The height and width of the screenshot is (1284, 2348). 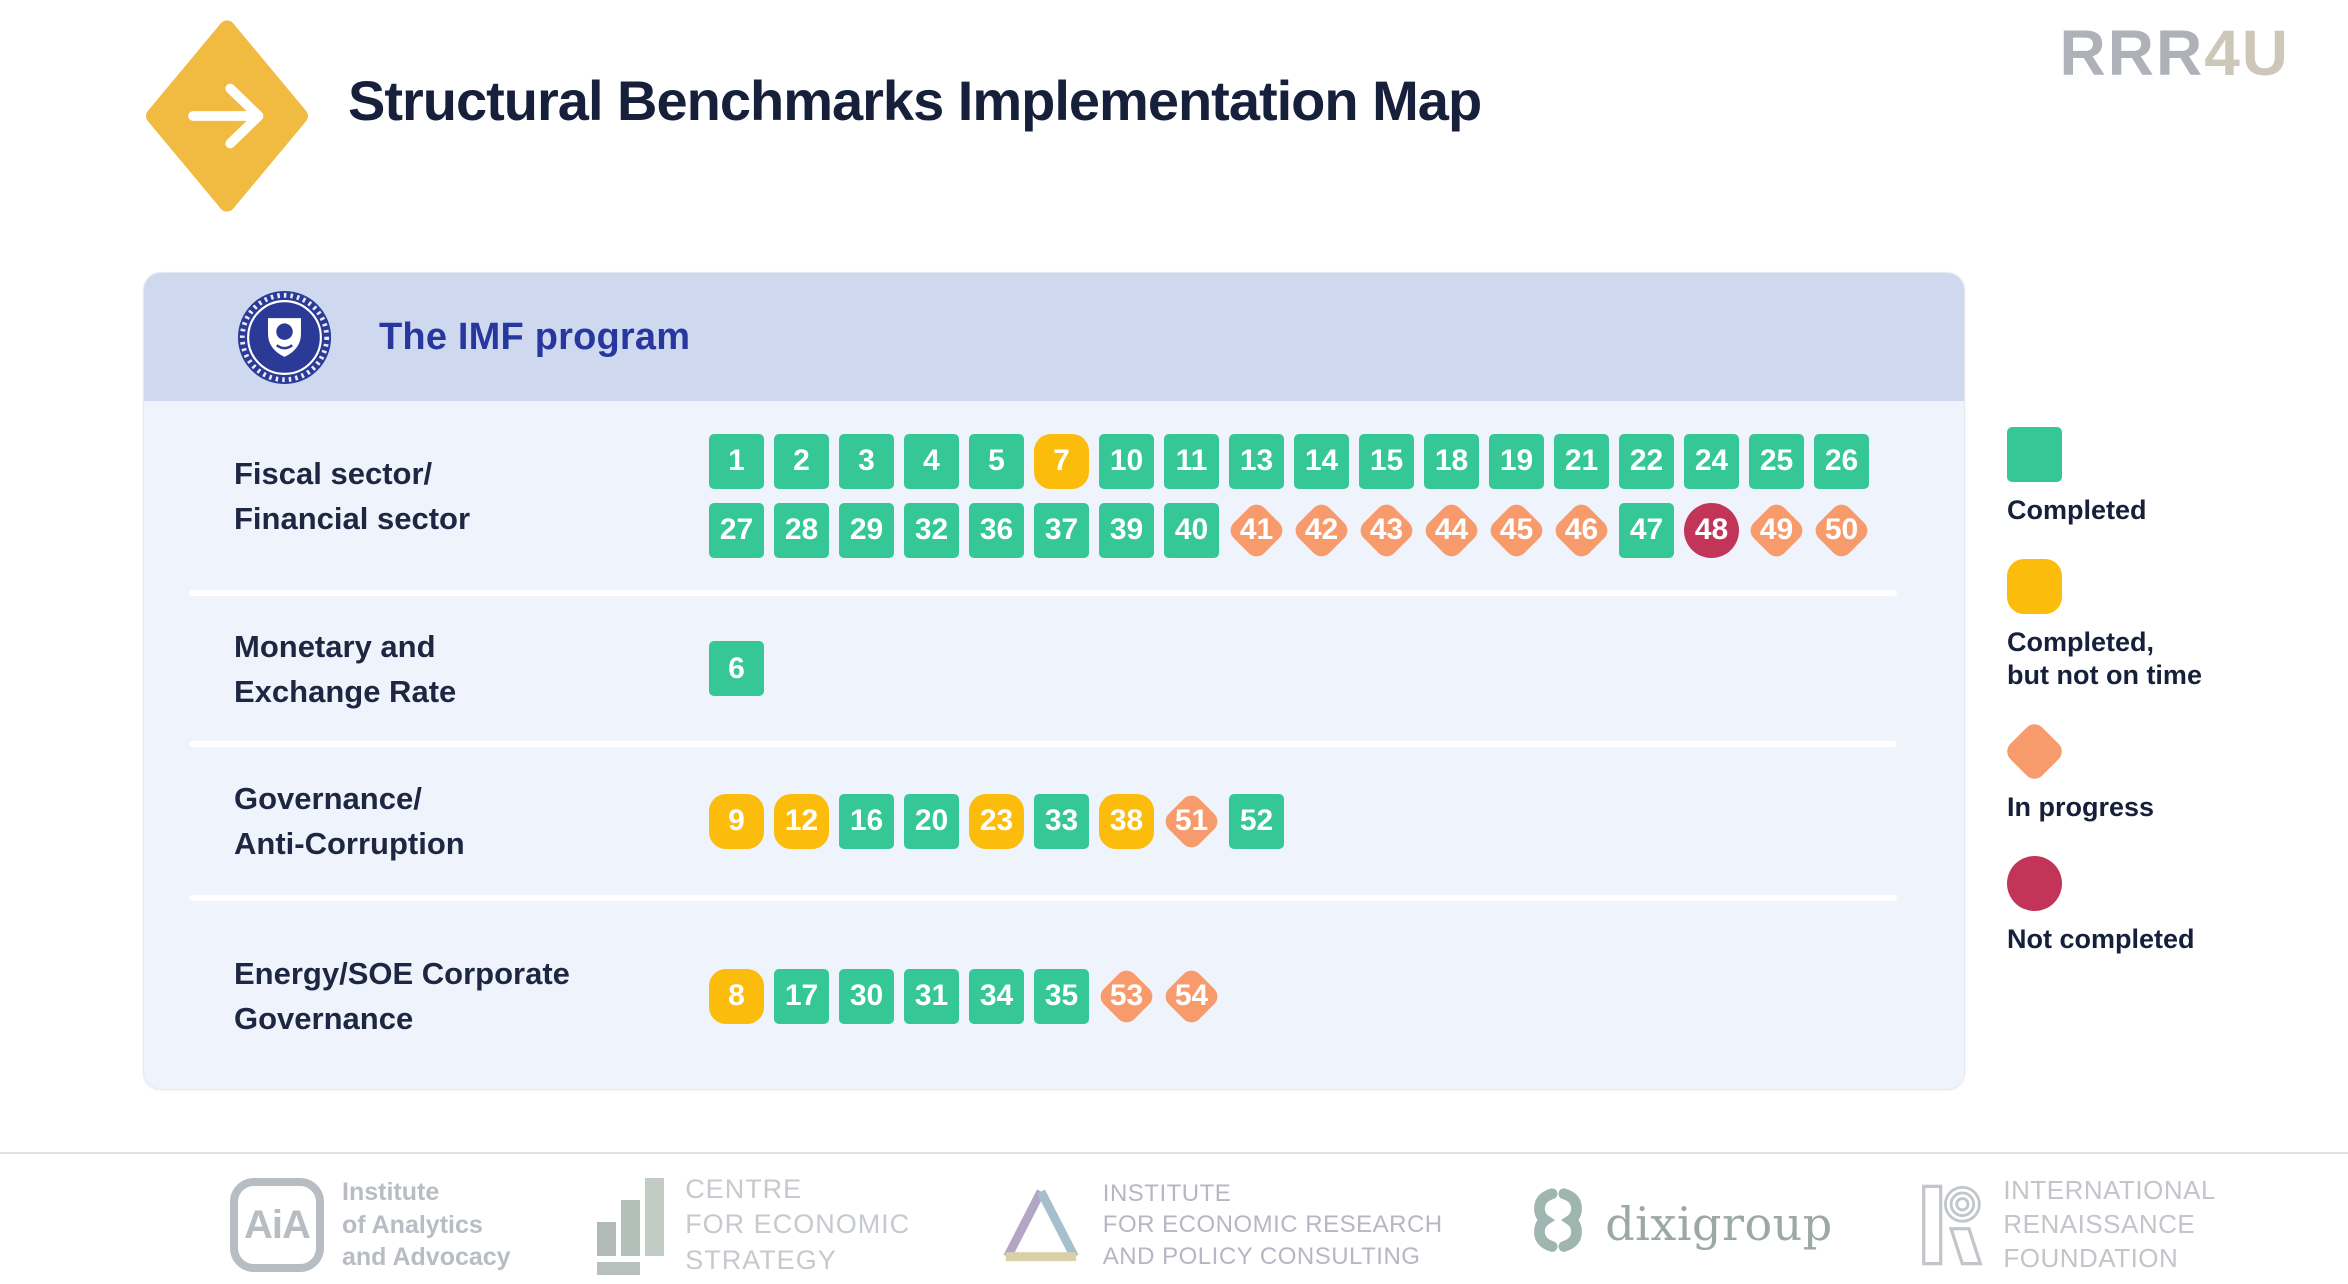 What do you see at coordinates (2034, 751) in the screenshot?
I see `legend-swatch-in_progress` at bounding box center [2034, 751].